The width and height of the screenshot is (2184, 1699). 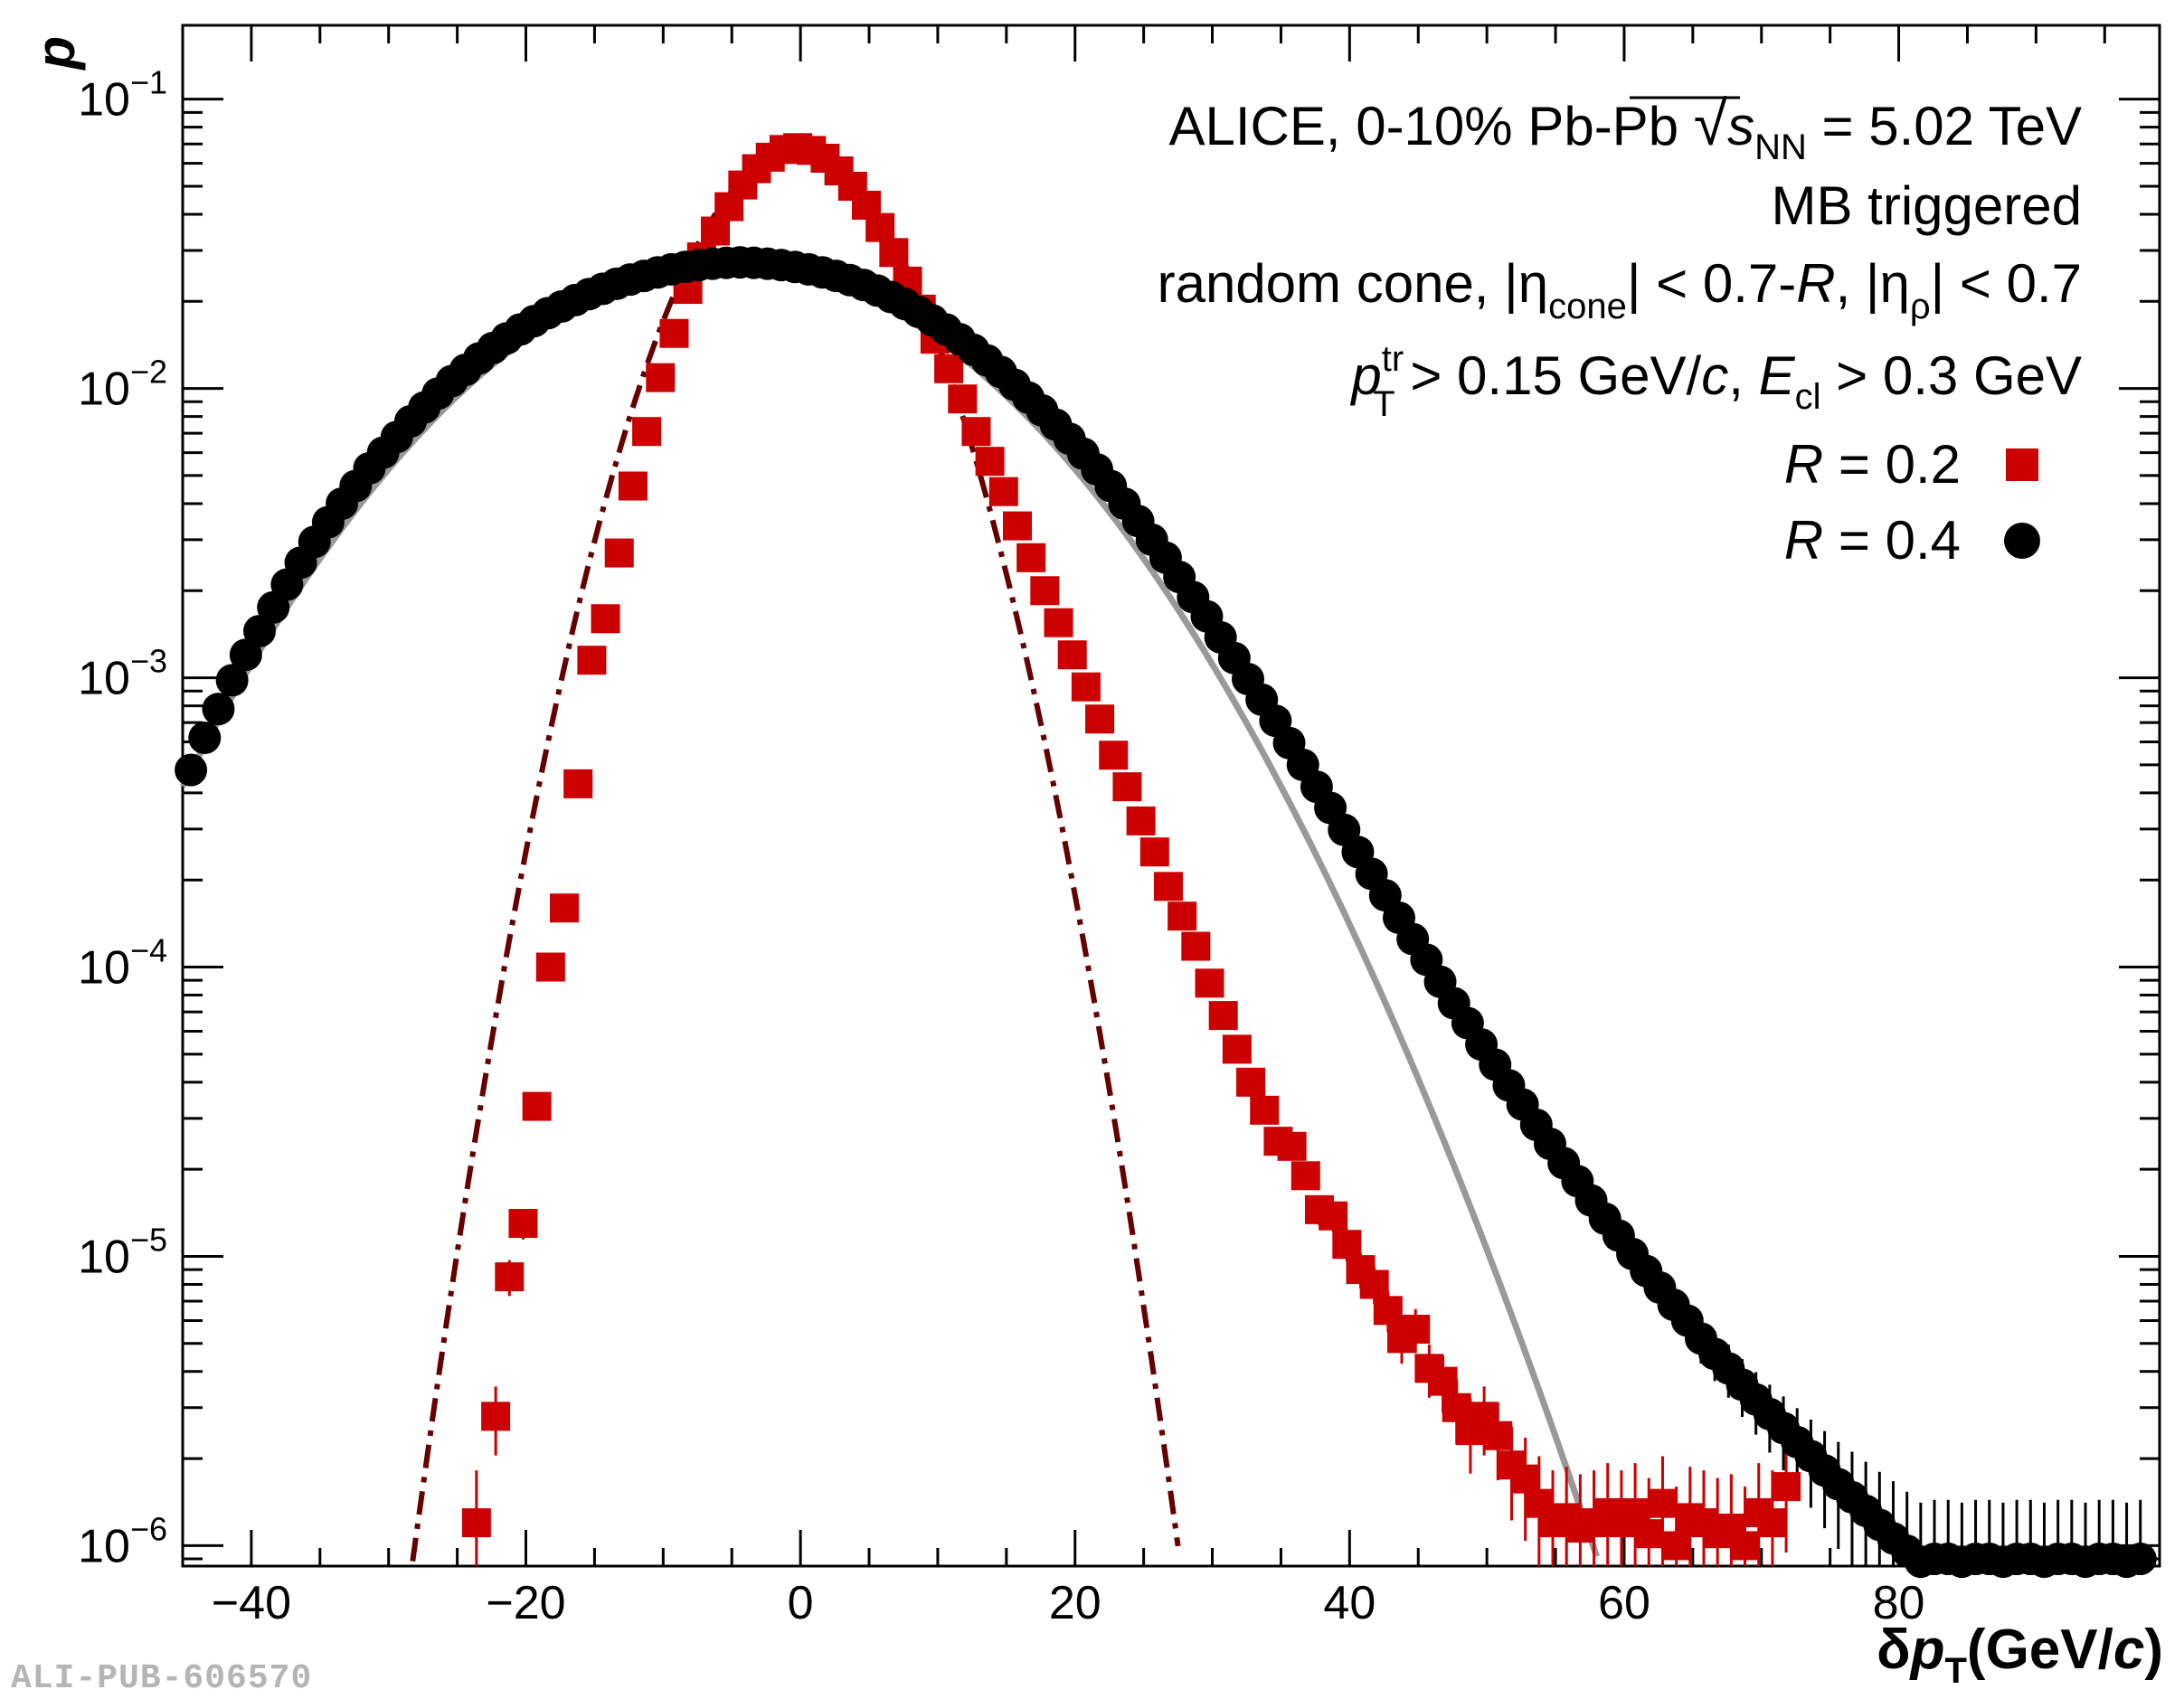 I want to click on x-axis-title: δpT(GeV/c), so click(x=2020, y=1655).